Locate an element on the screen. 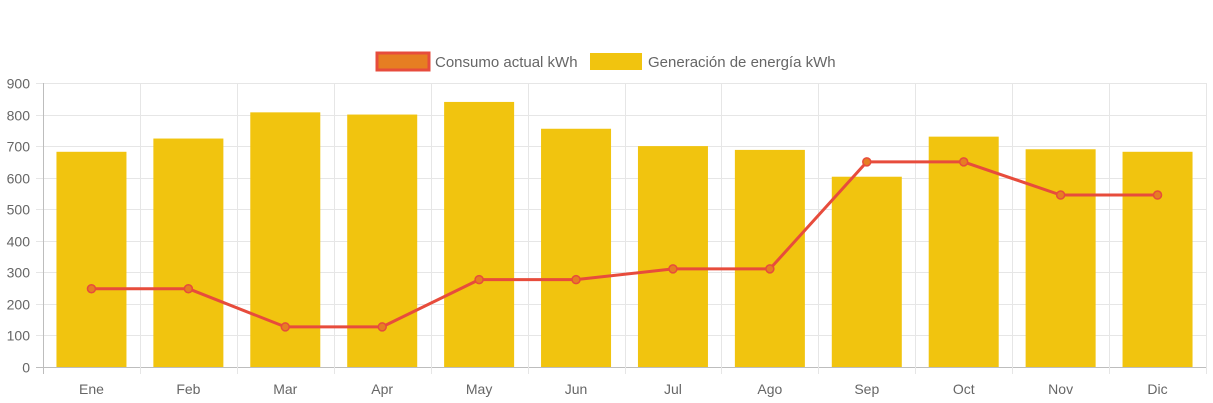 The height and width of the screenshot is (403, 1213). legend-label-consumo: Consumo actual kWh is located at coordinates (506, 62).